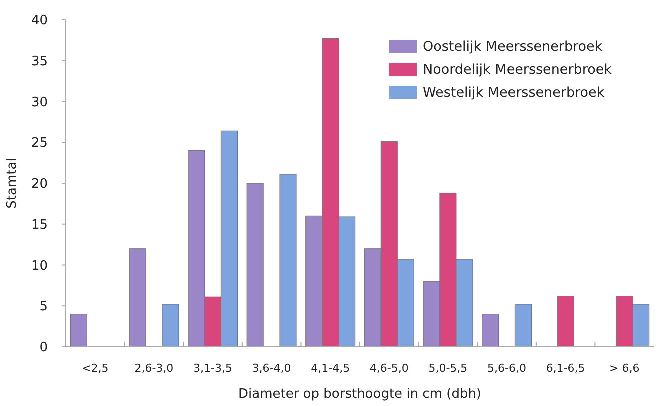  What do you see at coordinates (44, 307) in the screenshot?
I see `y-tick-label: 5` at bounding box center [44, 307].